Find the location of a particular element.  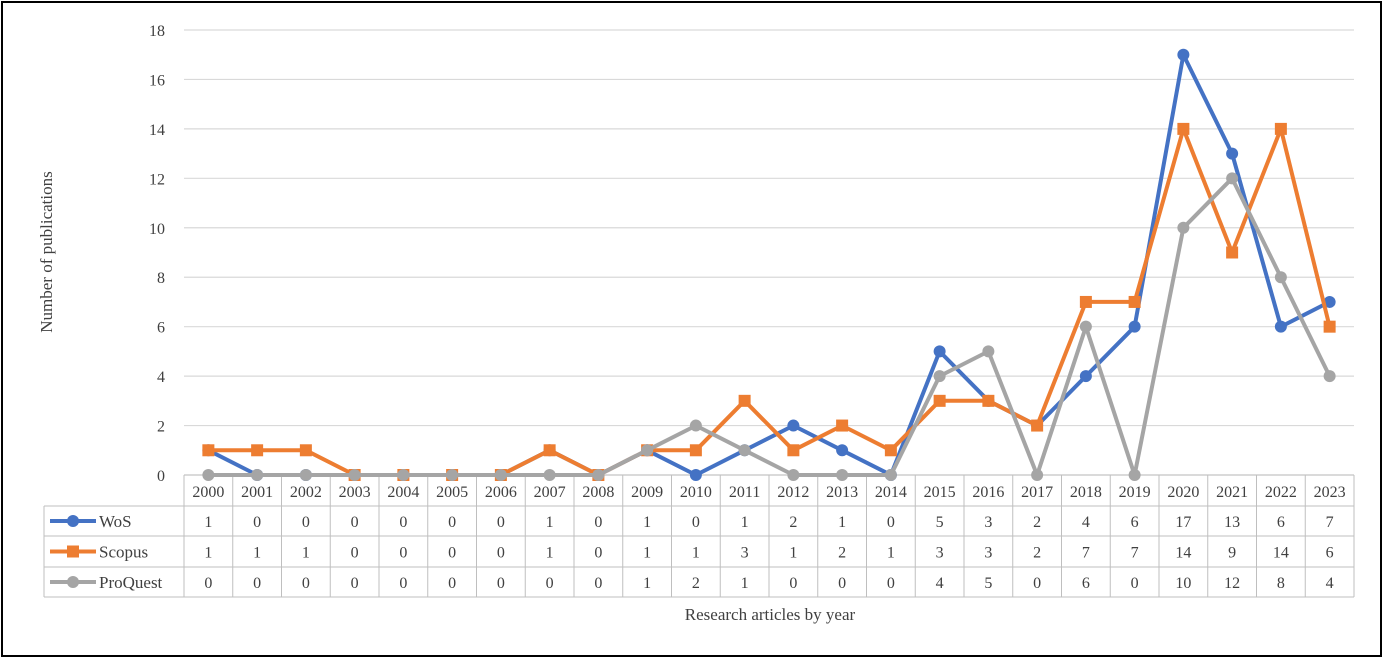

x-tick-label: 2019 is located at coordinates (1135, 492).